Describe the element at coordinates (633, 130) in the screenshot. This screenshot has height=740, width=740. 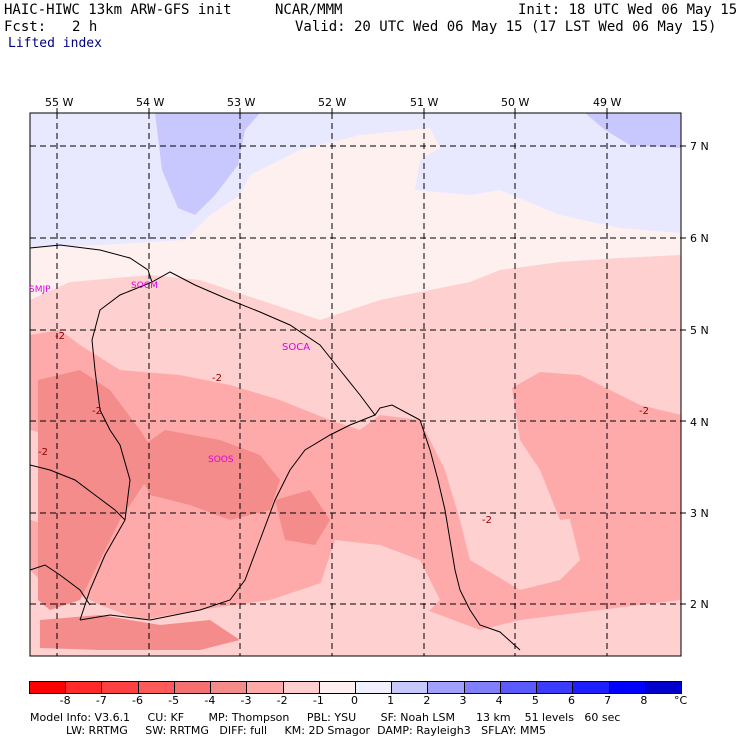
I see `shade-1-to-2-east` at that location.